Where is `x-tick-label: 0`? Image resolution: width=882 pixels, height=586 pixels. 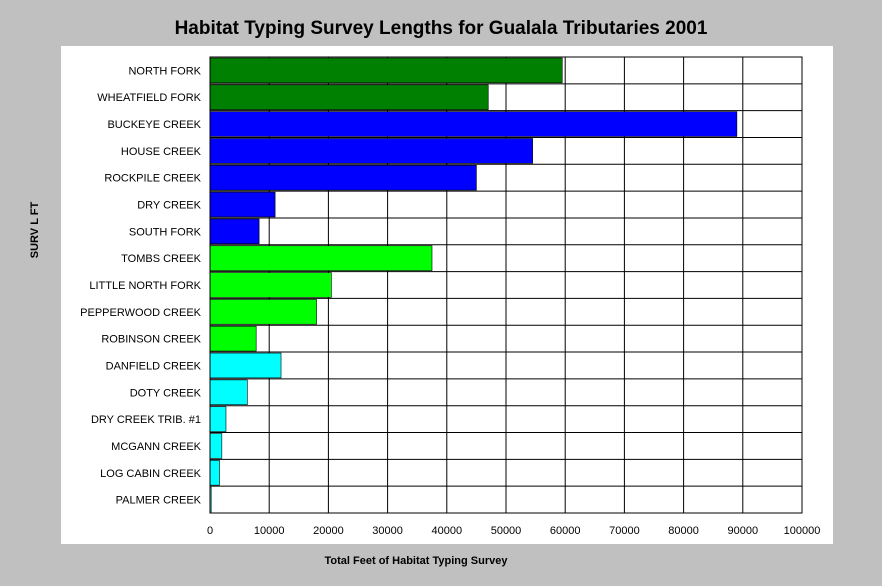
x-tick-label: 0 is located at coordinates (210, 531).